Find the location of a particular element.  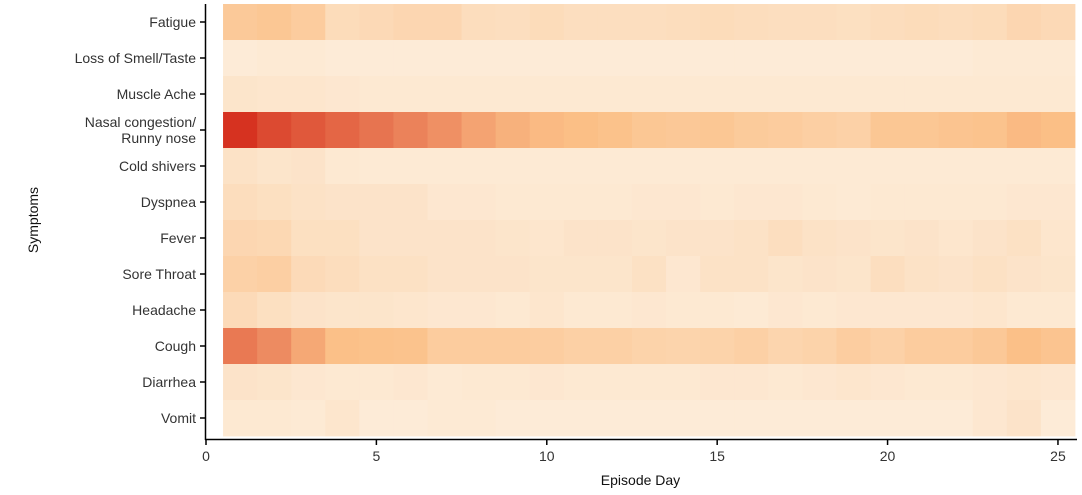

x-tick-label: 15 is located at coordinates (717, 456).